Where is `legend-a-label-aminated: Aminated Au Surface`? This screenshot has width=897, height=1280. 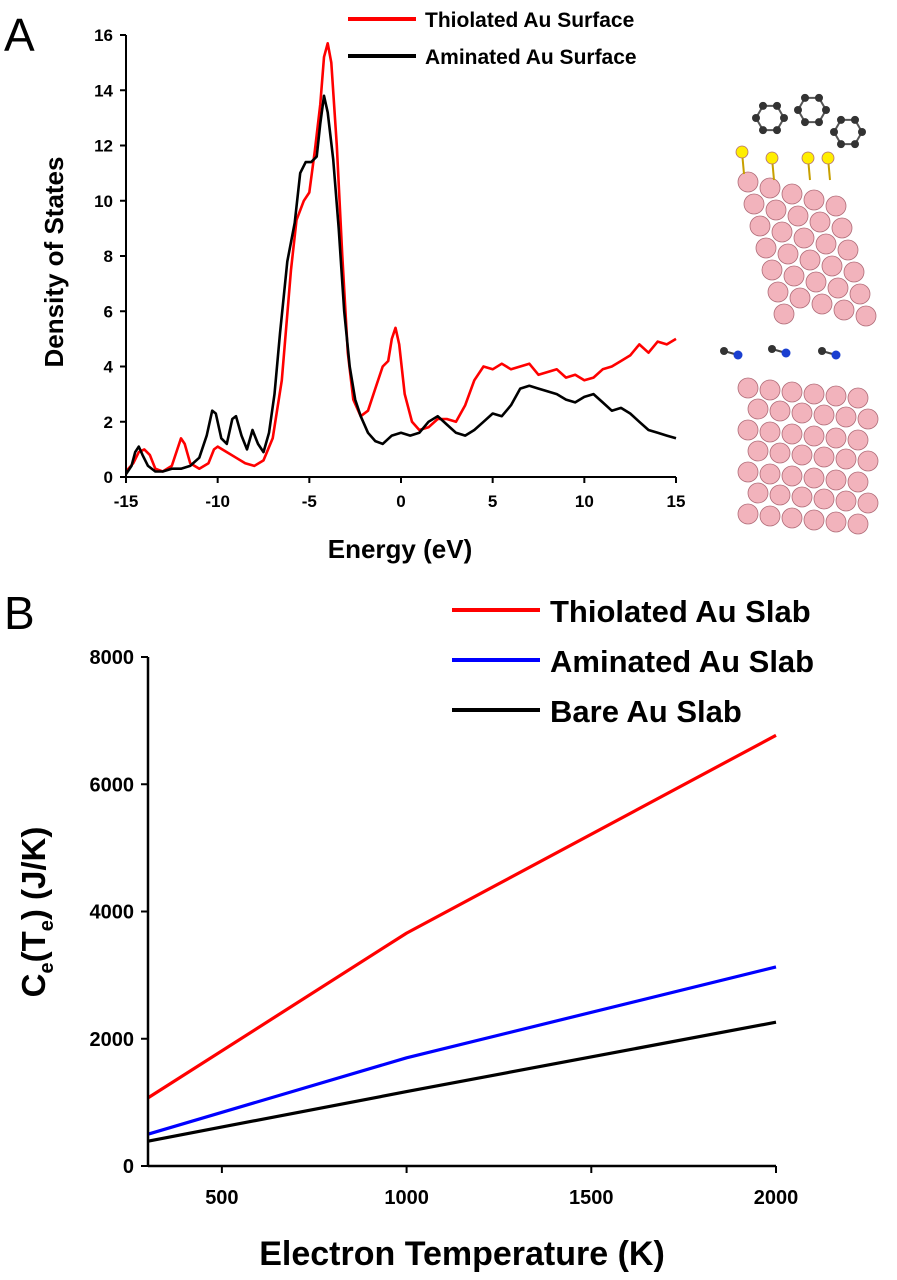 legend-a-label-aminated: Aminated Au Surface is located at coordinates (531, 57).